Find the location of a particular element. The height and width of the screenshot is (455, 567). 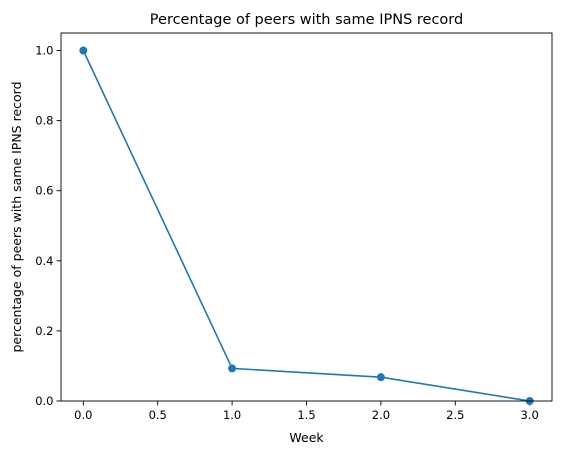

x-tick-label: 0.0 is located at coordinates (83, 415).